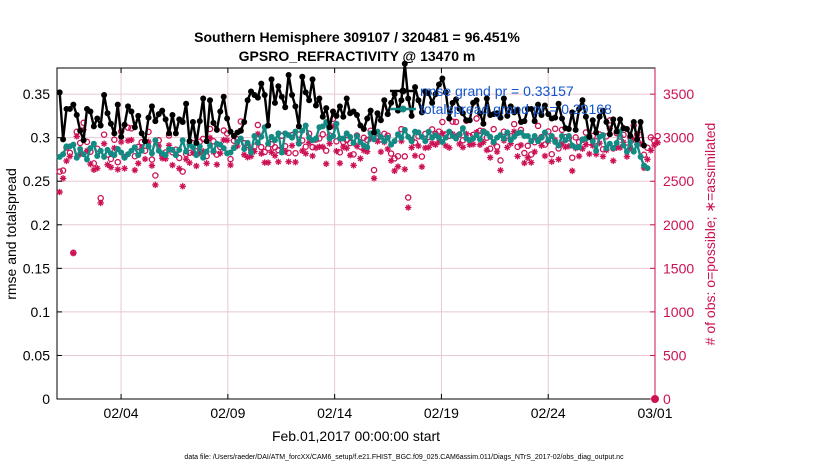 The width and height of the screenshot is (830, 475). I want to click on legend-spread-label: totalspread grand pr = 0.29168, so click(516, 109).